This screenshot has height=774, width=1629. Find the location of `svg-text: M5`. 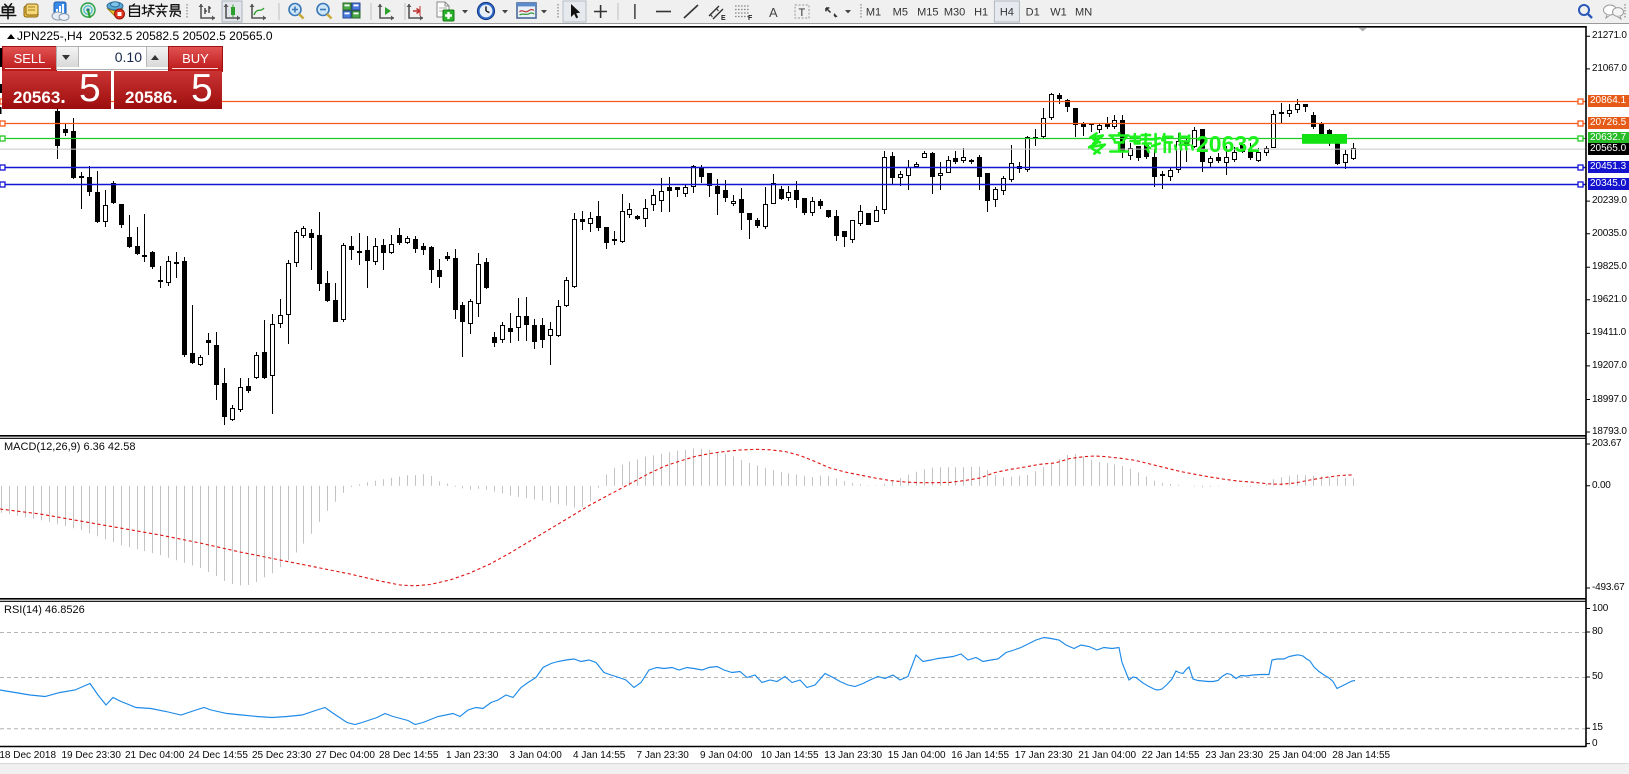

svg-text: M5 is located at coordinates (900, 13).